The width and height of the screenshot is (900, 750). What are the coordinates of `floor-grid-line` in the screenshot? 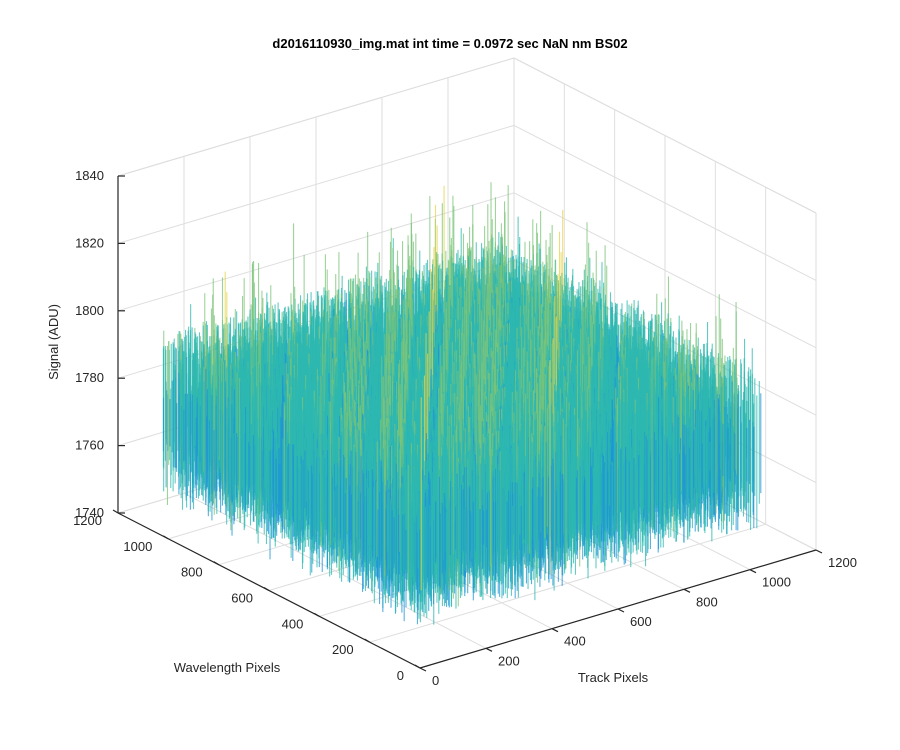 It's located at (567, 583).